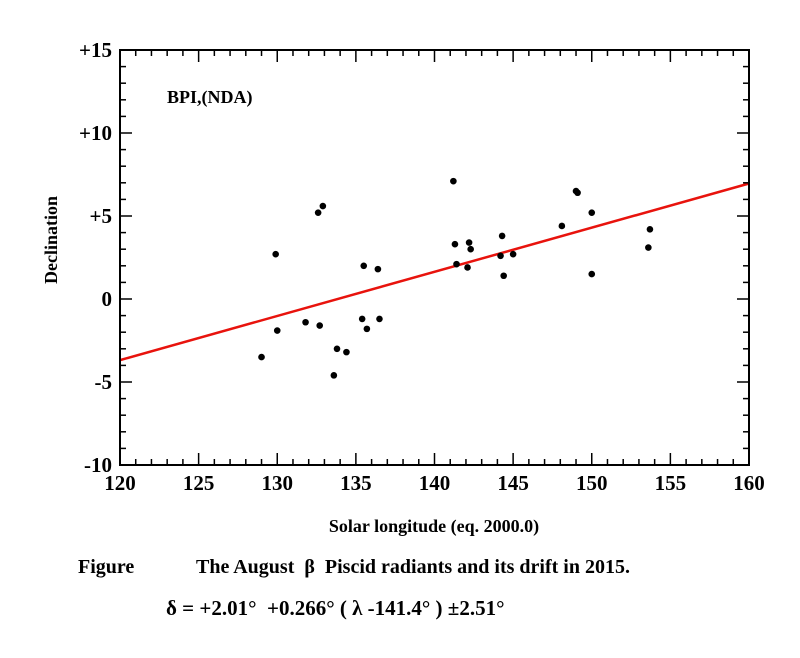 Image resolution: width=800 pixels, height=658 pixels. I want to click on x-tick-label: 145, so click(513, 483).